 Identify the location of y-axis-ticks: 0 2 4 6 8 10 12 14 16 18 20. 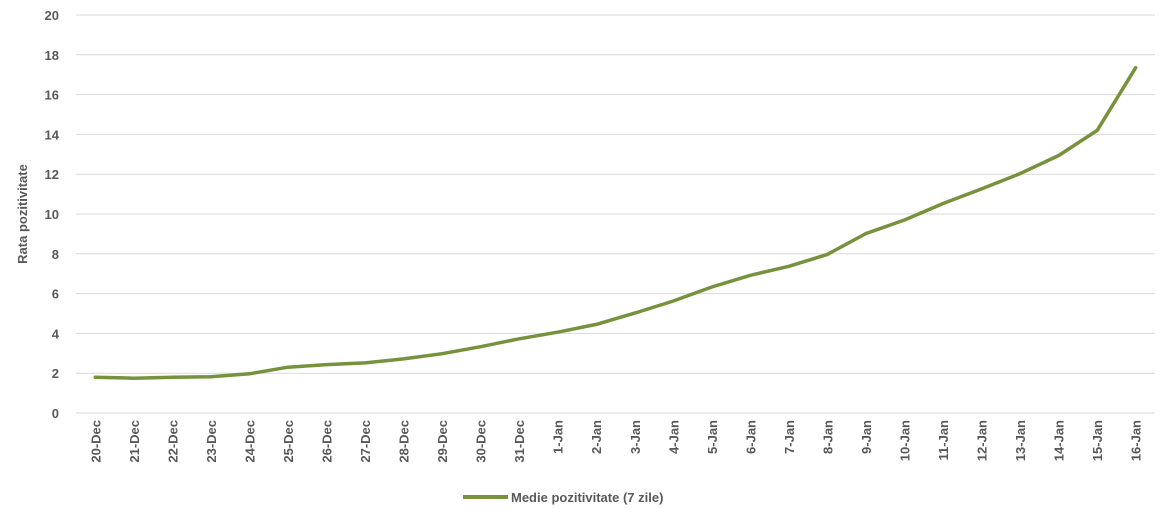
(52, 214).